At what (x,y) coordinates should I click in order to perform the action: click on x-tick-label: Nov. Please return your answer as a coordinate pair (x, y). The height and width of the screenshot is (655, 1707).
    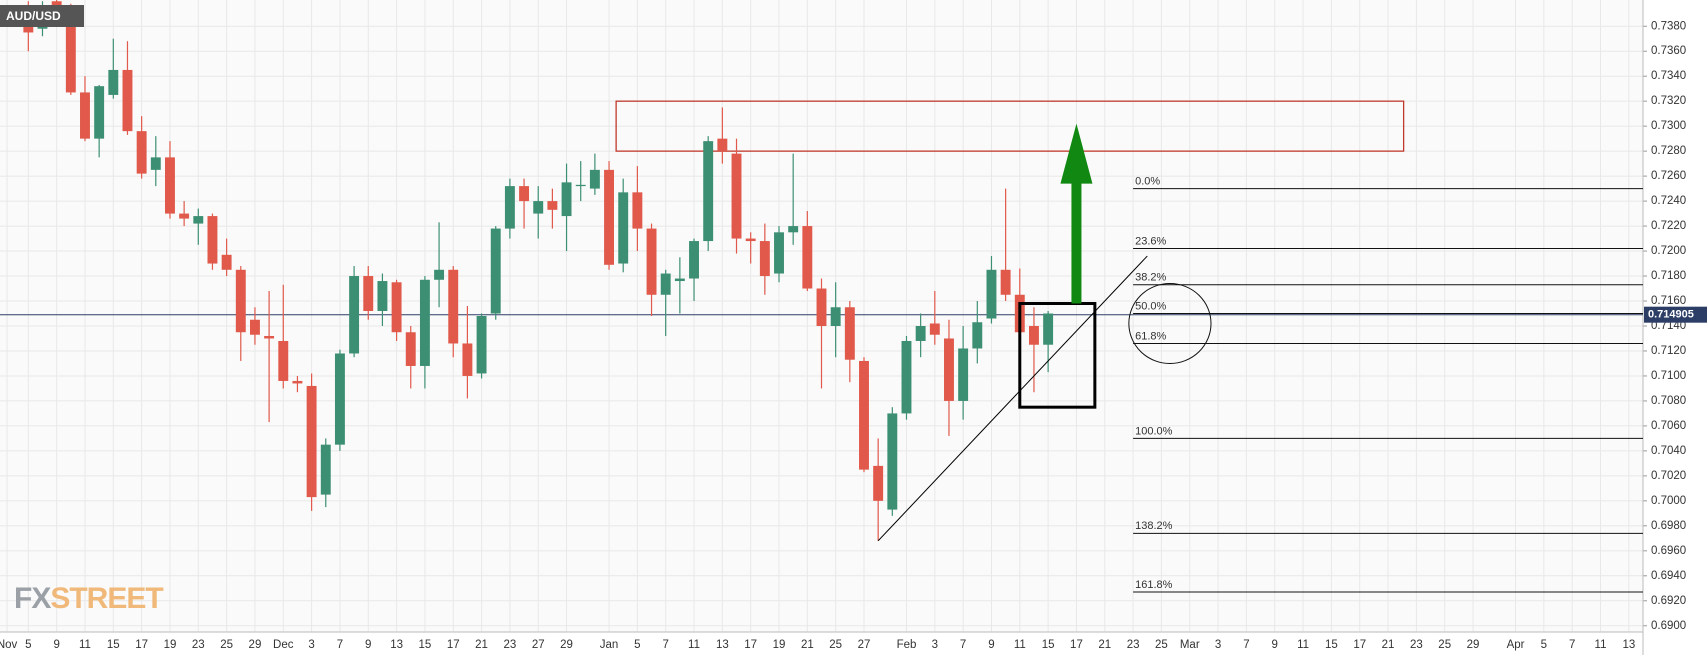
    Looking at the image, I should click on (9, 645).